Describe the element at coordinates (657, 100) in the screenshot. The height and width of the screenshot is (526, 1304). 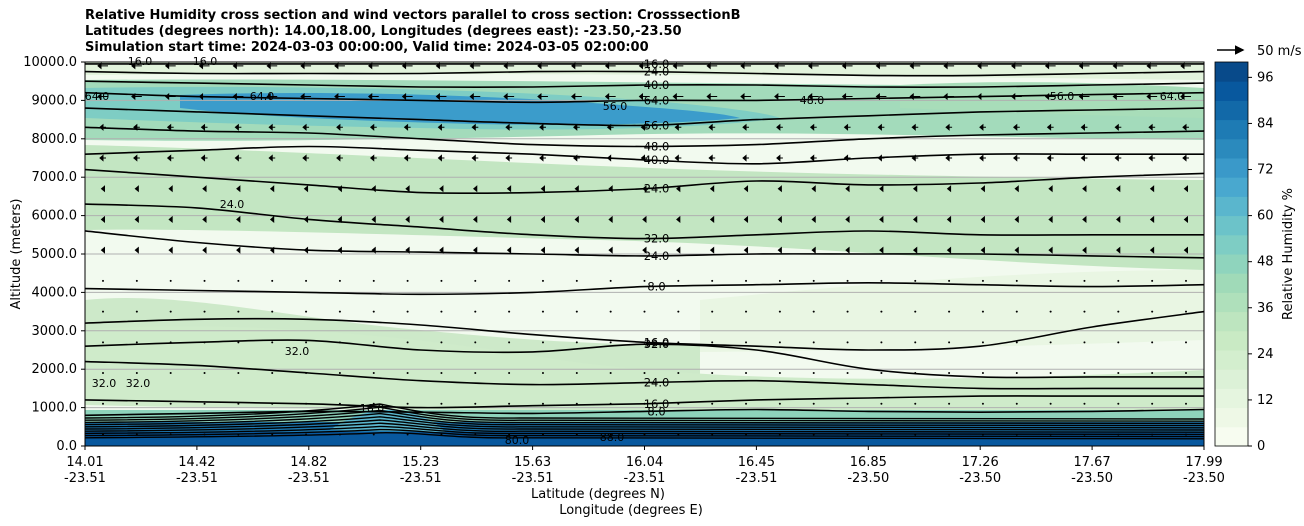
I see `contour-label: 64.0` at that location.